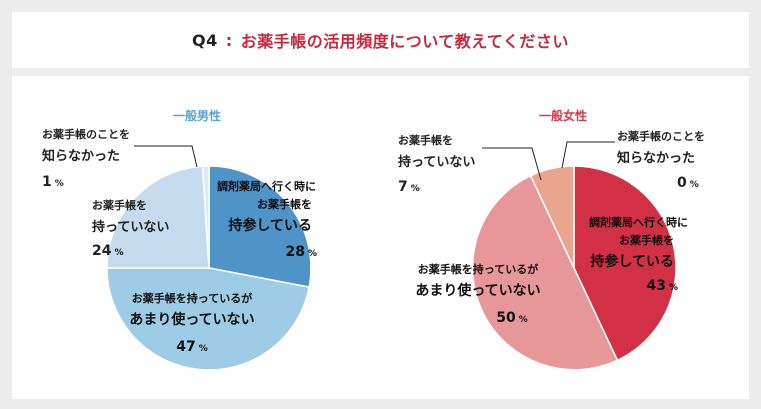  Describe the element at coordinates (478, 269) in the screenshot. I see `female-rarely-line1: お薬手帳を持っているが` at that location.